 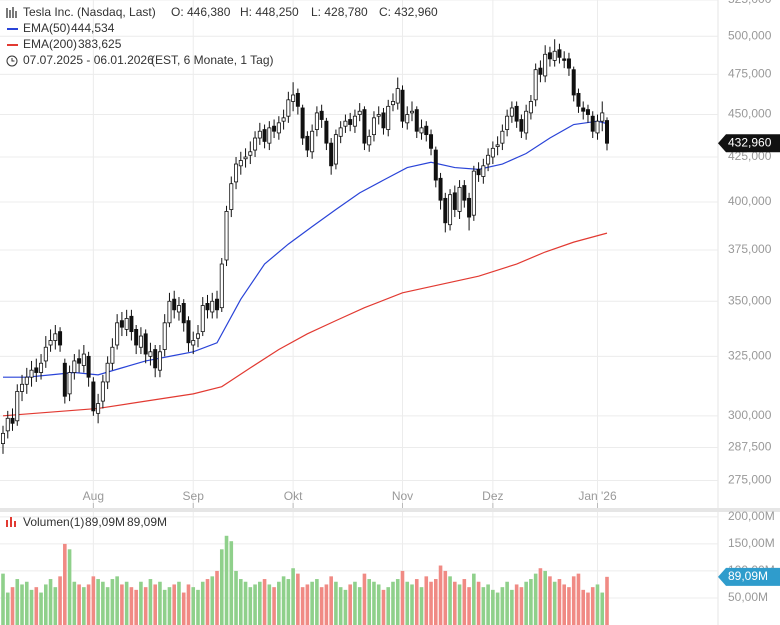 I want to click on x-tick-label: Nov, so click(x=402, y=496).